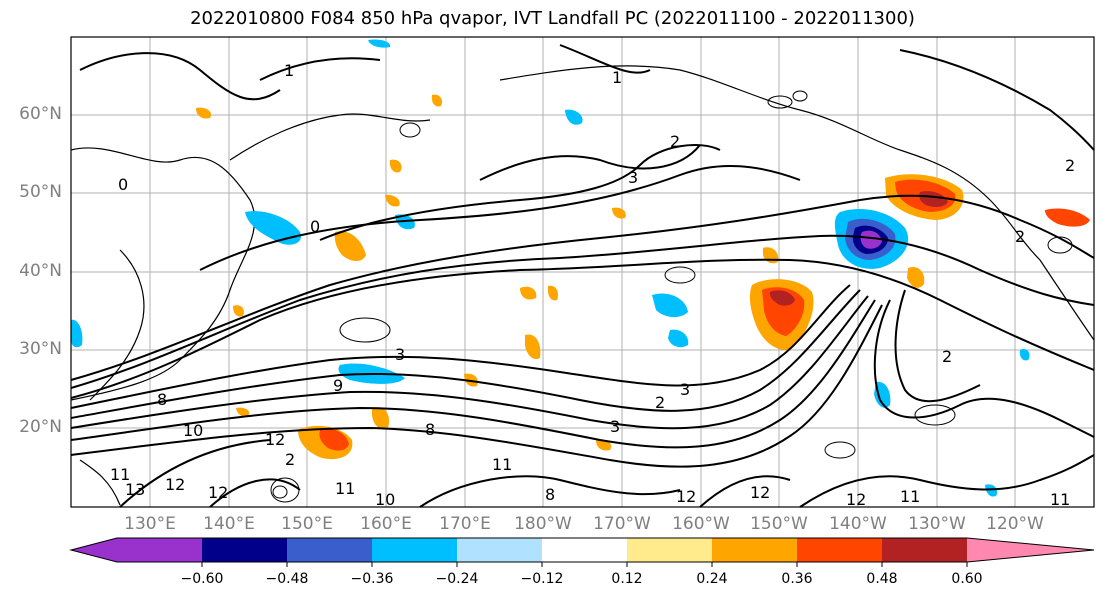  I want to click on contour-label: 9, so click(338, 385).